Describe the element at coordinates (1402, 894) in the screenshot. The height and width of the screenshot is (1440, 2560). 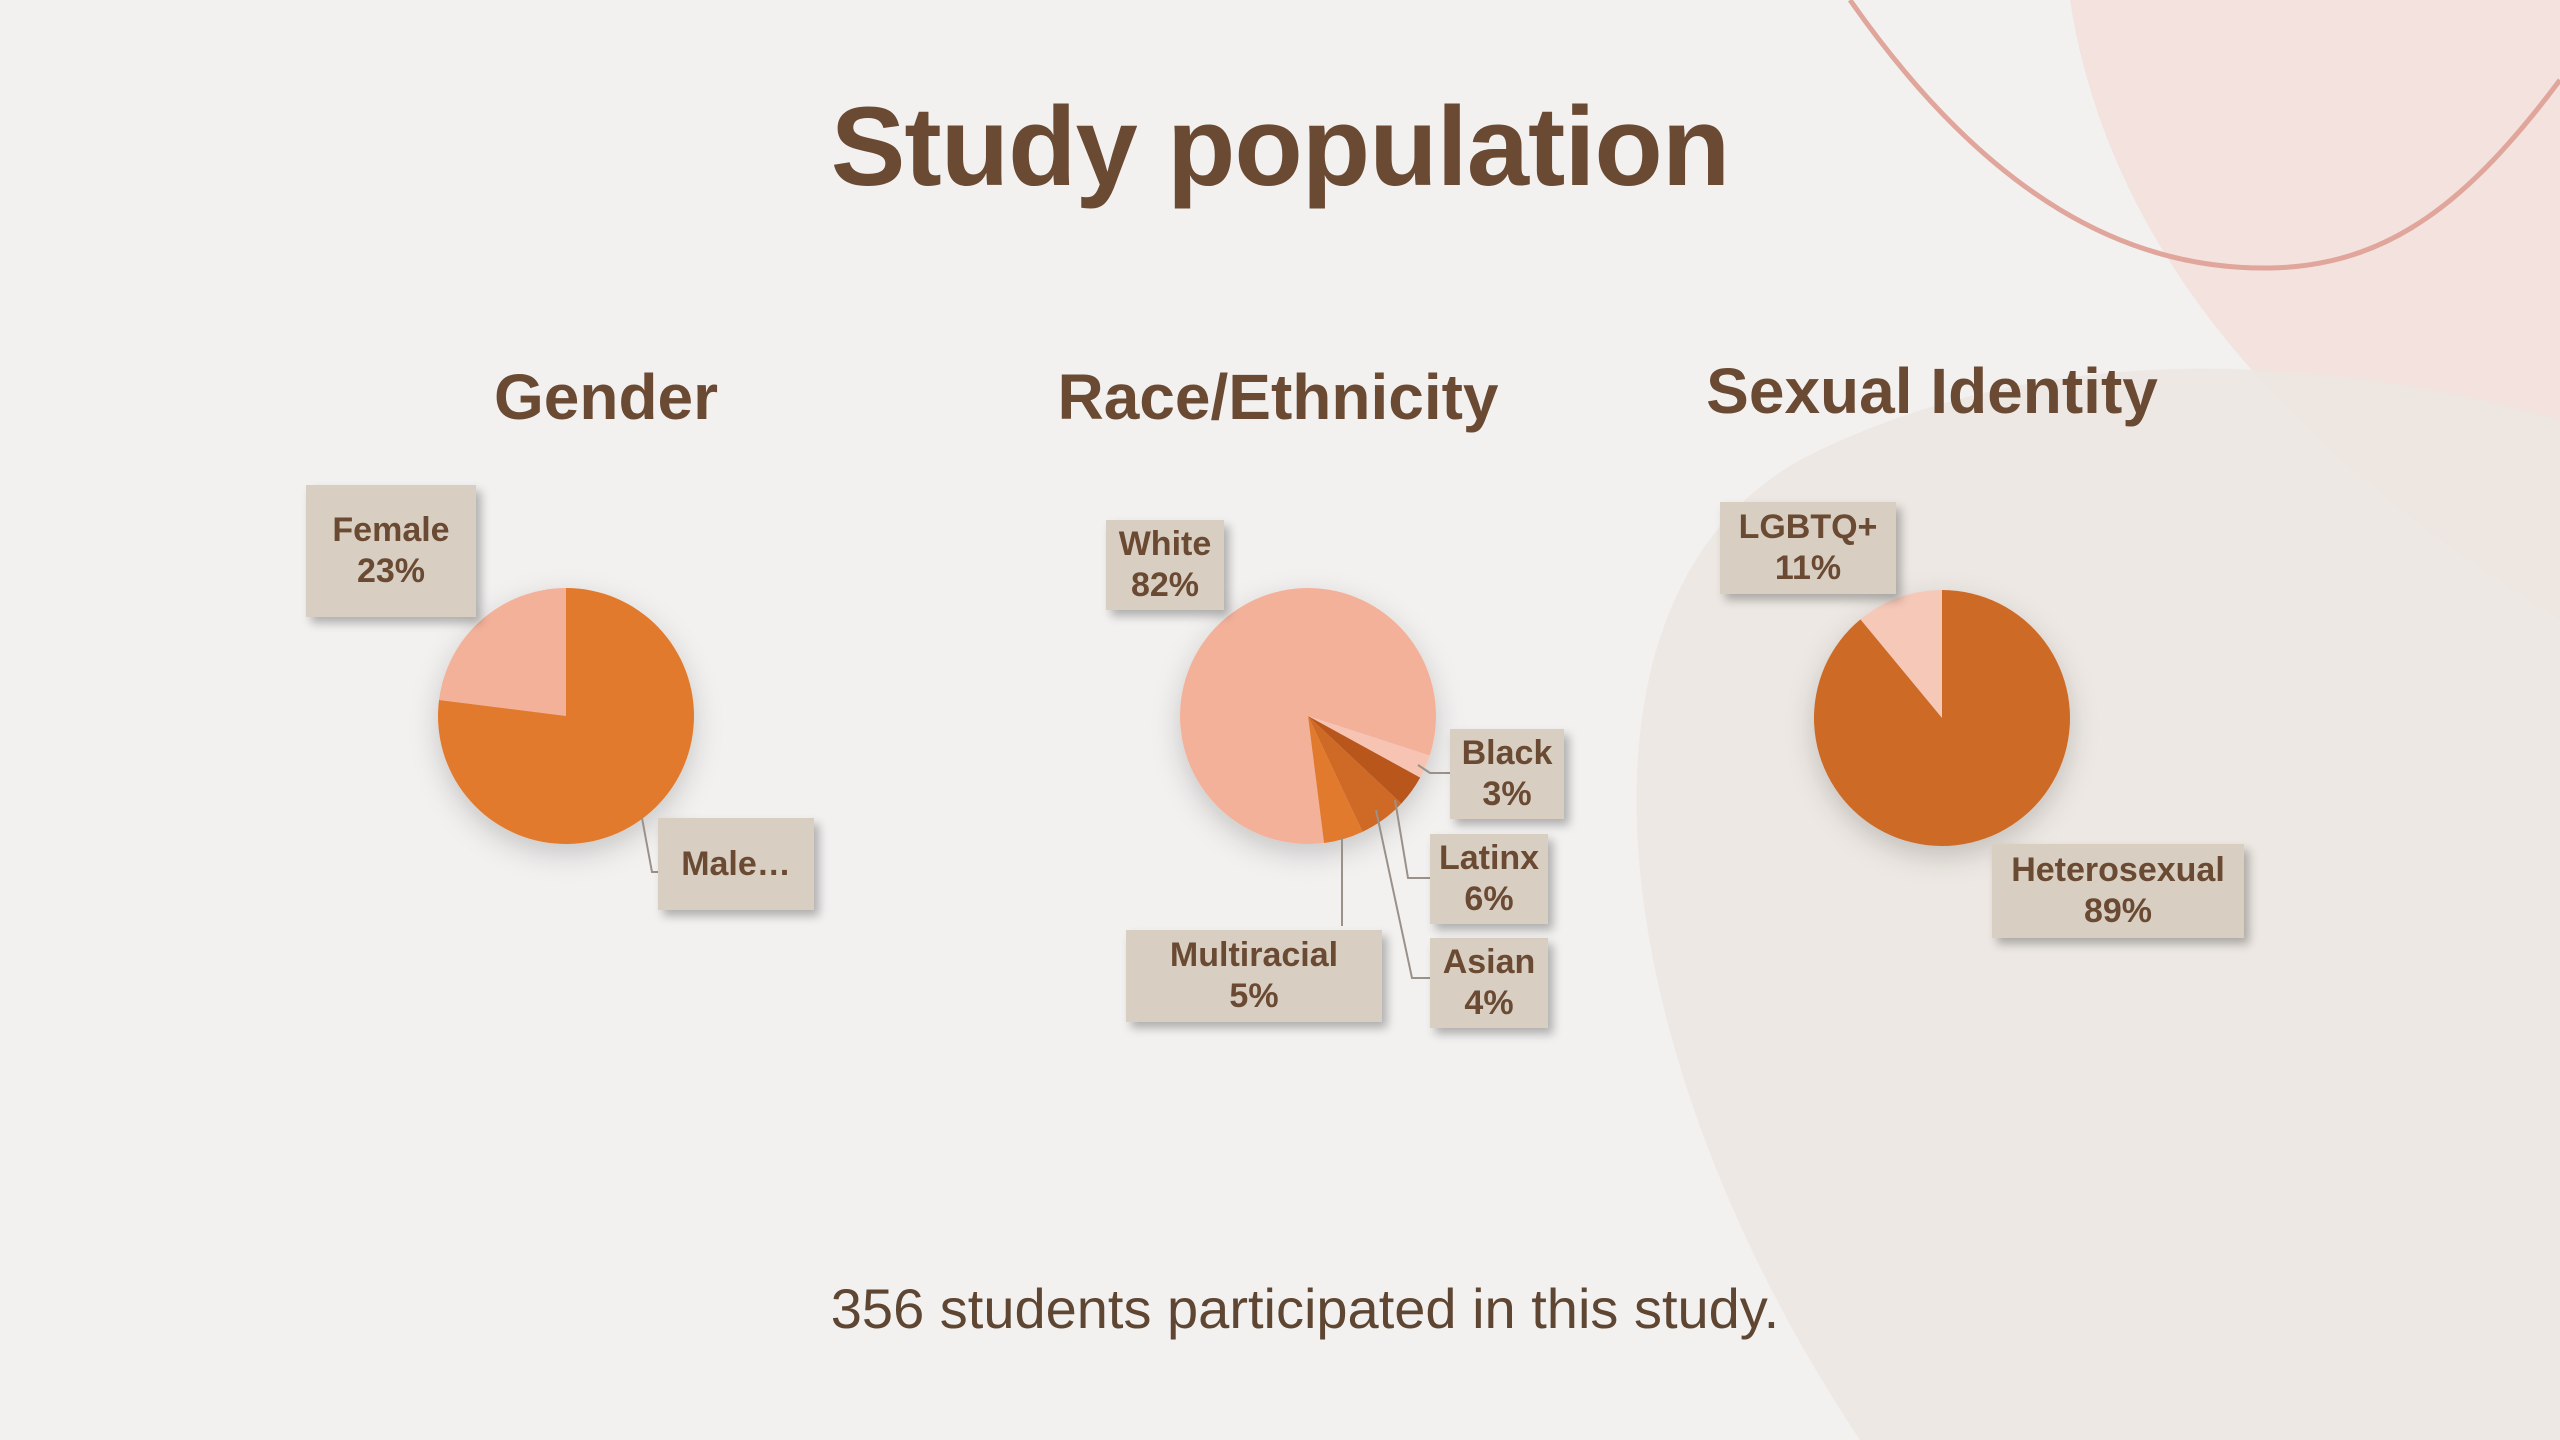
I see `leader-line-asian` at that location.